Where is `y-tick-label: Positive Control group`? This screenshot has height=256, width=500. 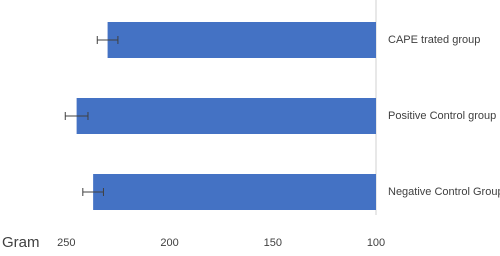 y-tick-label: Positive Control group is located at coordinates (442, 116).